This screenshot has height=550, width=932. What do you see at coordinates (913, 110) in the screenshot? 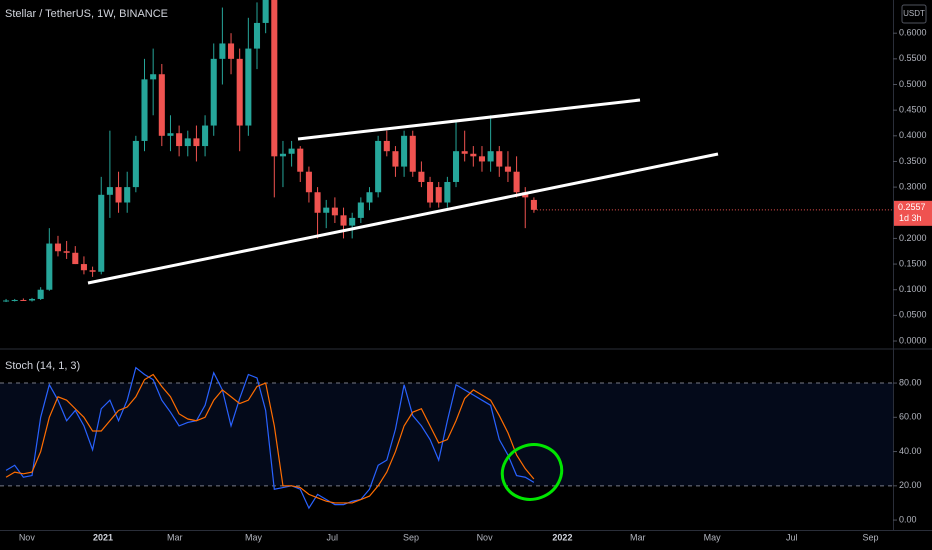
I see `y-tick-label: 0.4500` at bounding box center [913, 110].